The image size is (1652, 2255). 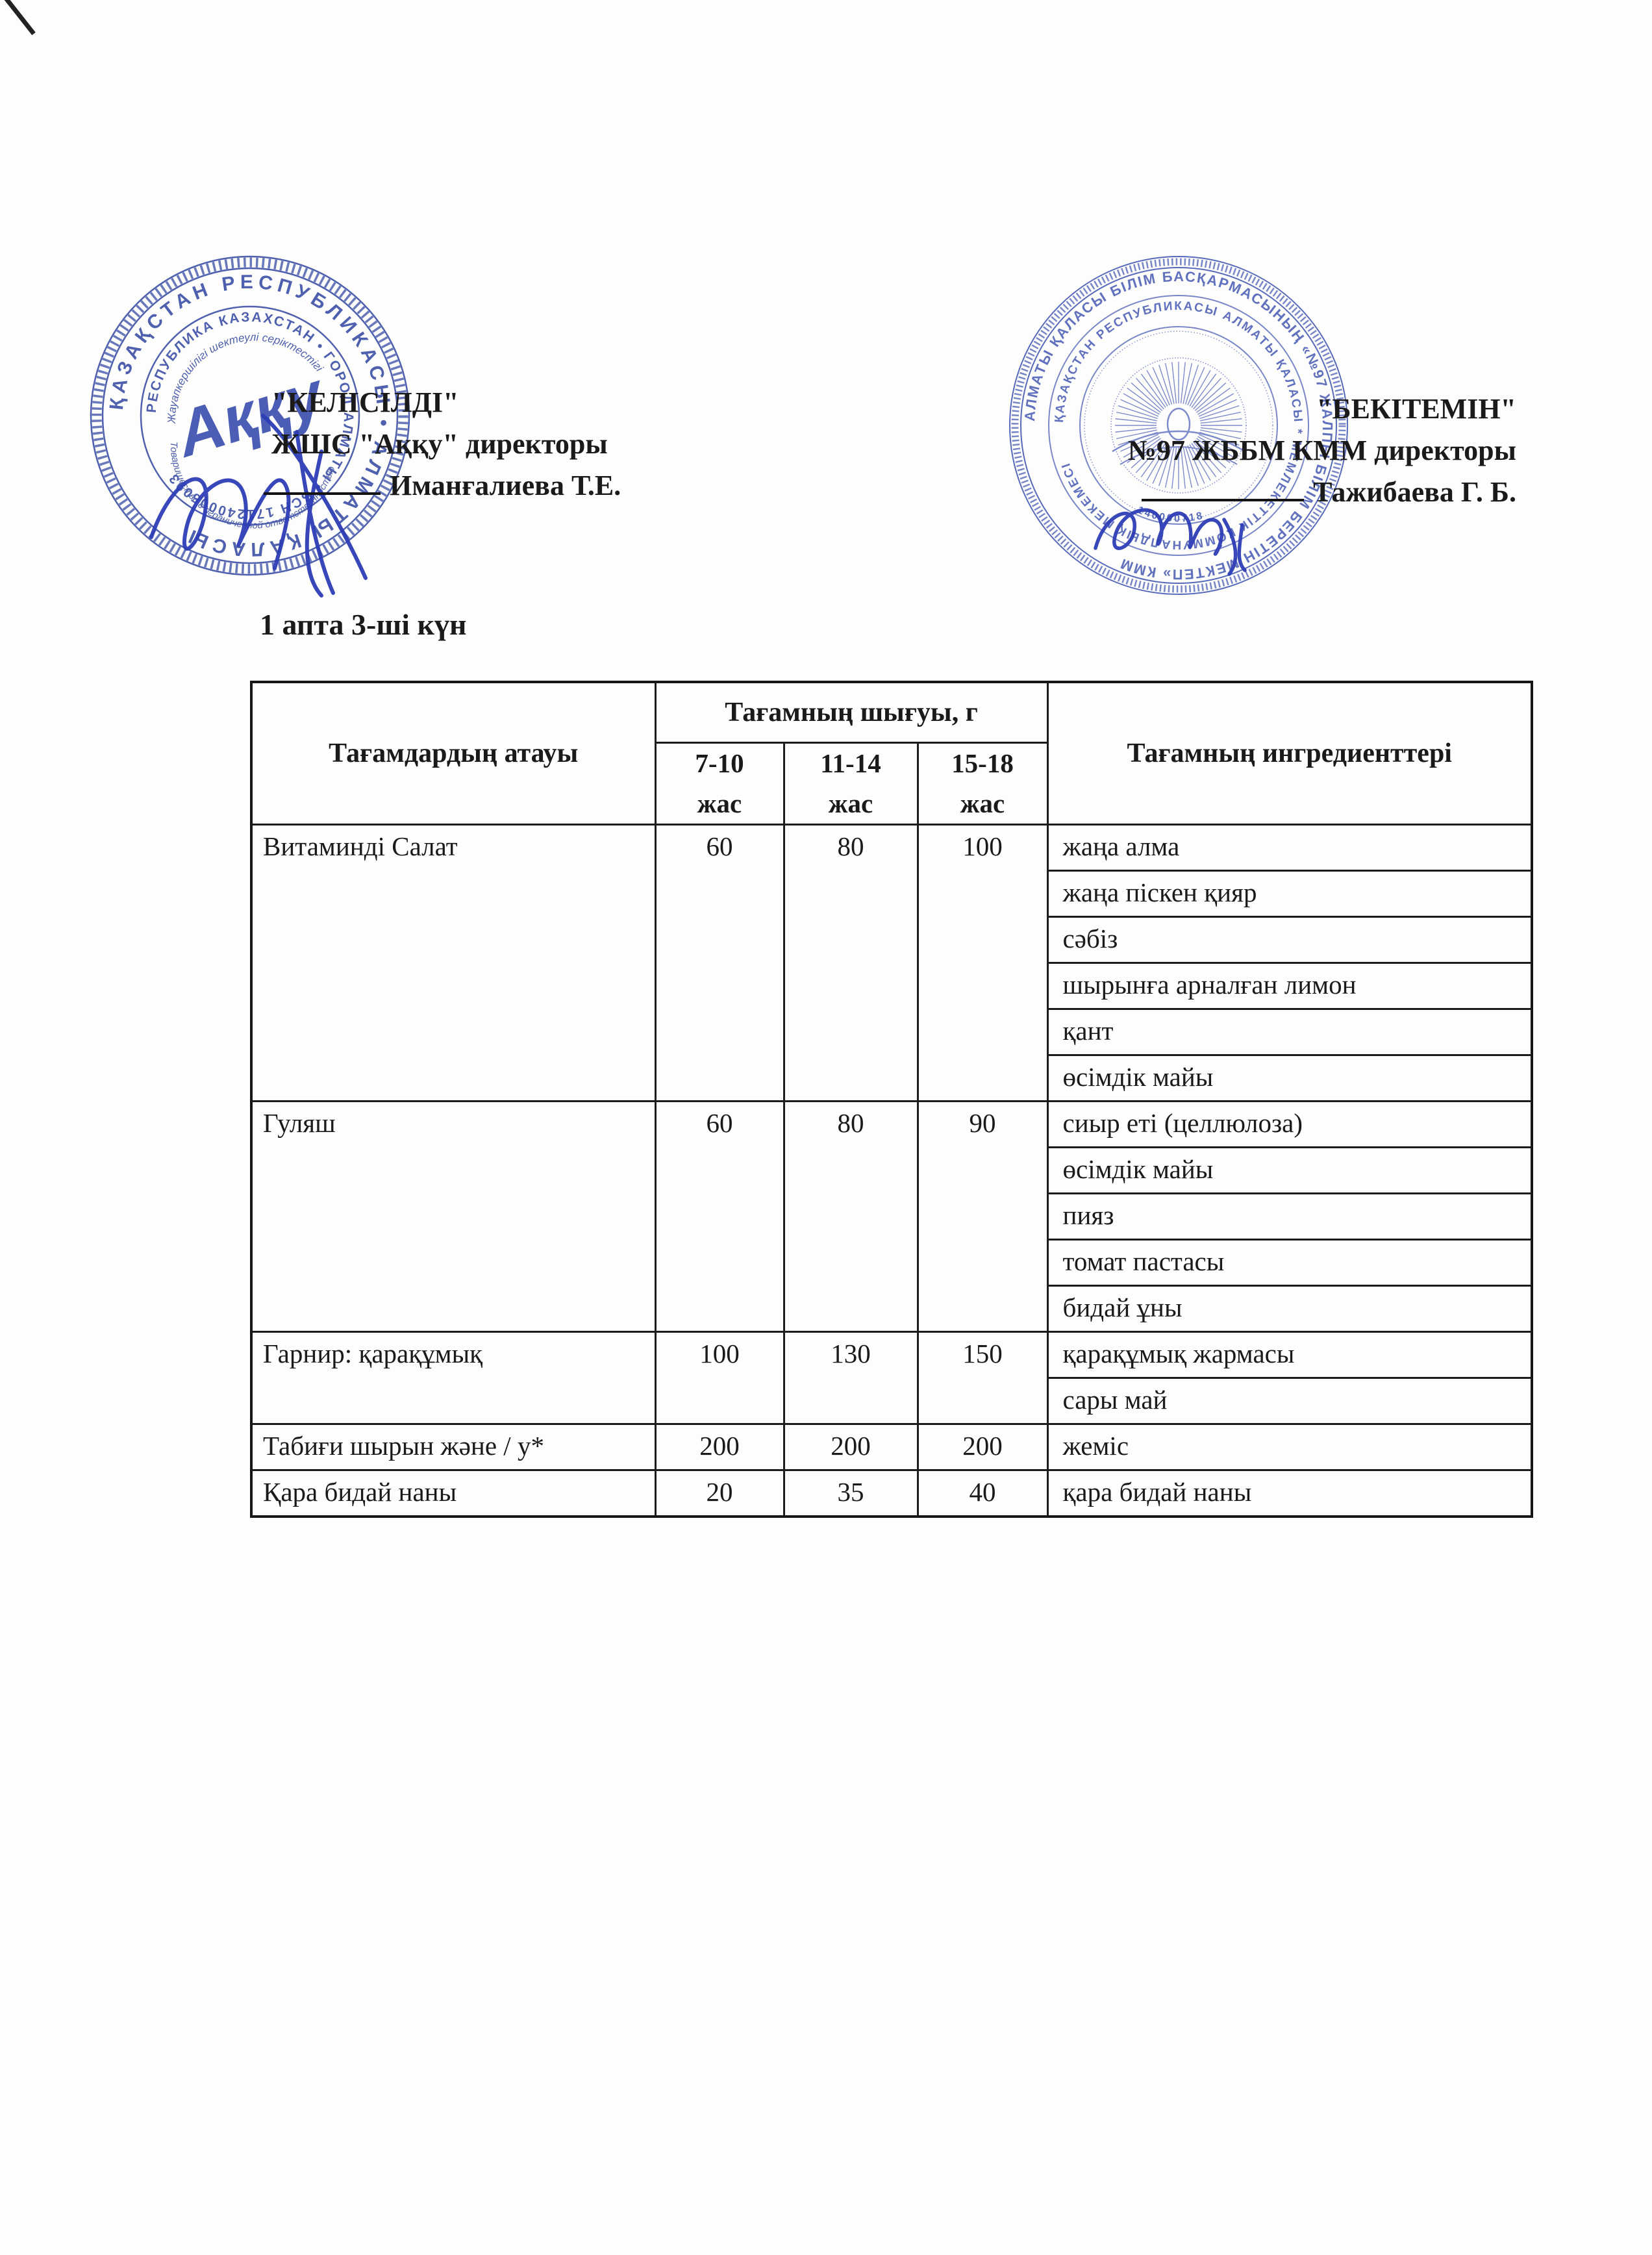 I want to click on col-header-age-15-18: 15-18 жас, so click(x=983, y=783).